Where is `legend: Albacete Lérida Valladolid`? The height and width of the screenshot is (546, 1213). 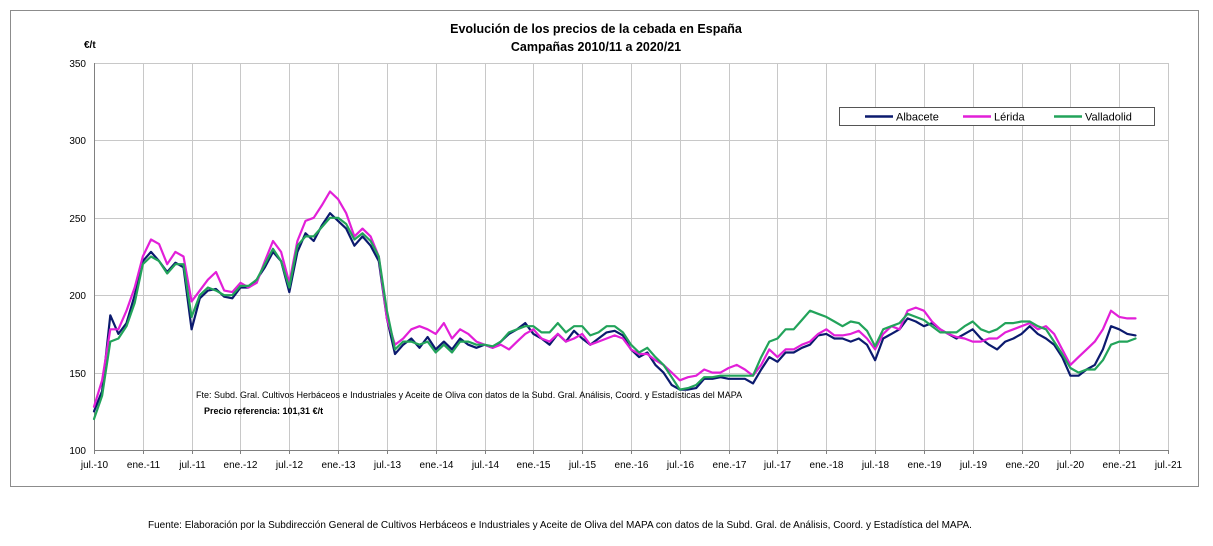 legend: Albacete Lérida Valladolid is located at coordinates (997, 116).